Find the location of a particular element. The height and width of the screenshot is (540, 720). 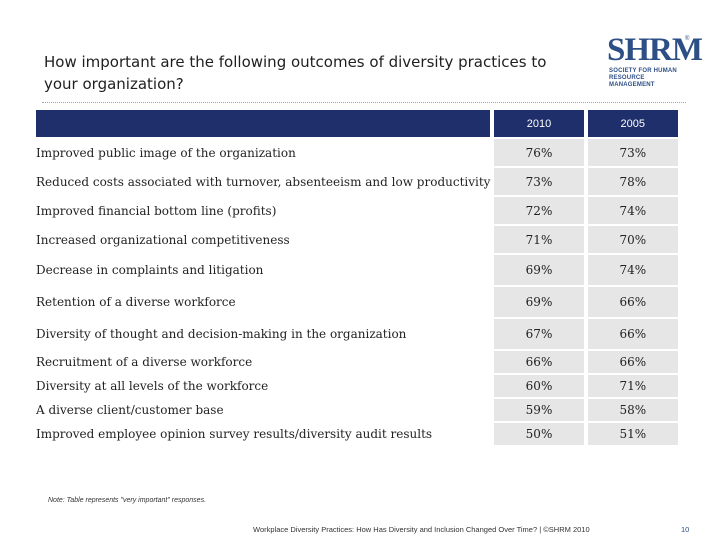

logo-subtitle: SOCIETY FOR HUMAN RESOURCE MANAGEMENT is located at coordinates (648, 78).